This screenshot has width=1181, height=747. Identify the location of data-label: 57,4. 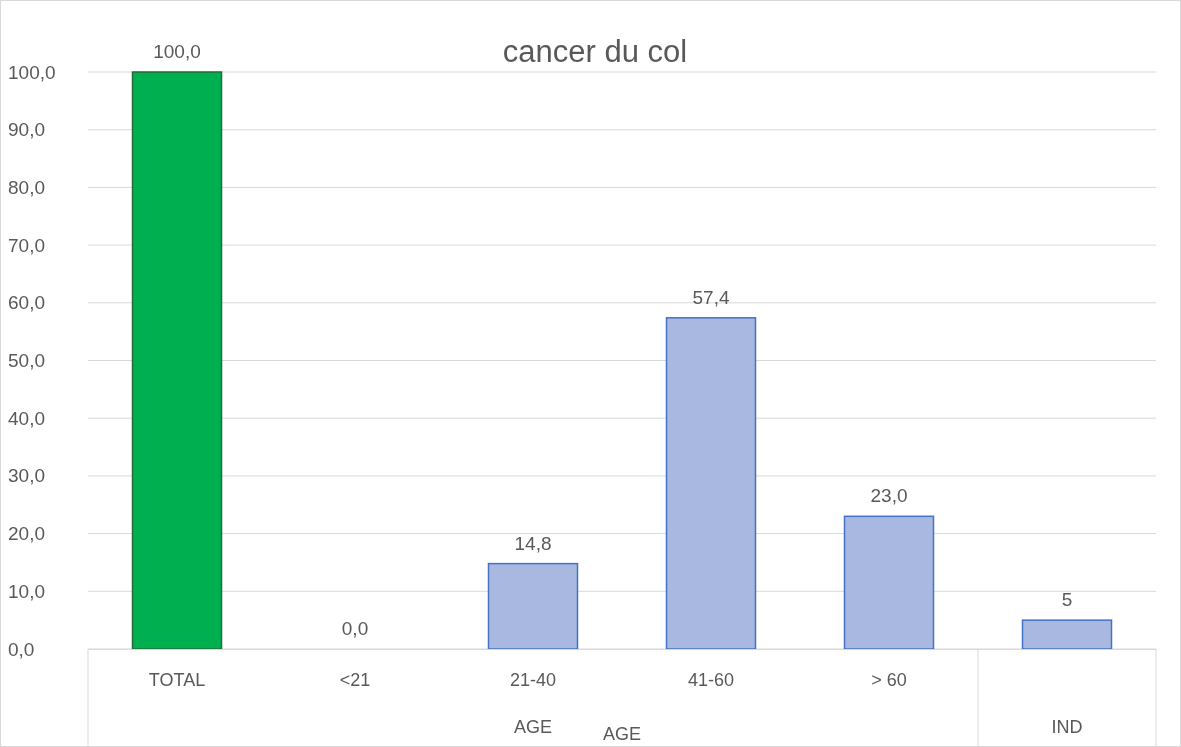
(711, 297).